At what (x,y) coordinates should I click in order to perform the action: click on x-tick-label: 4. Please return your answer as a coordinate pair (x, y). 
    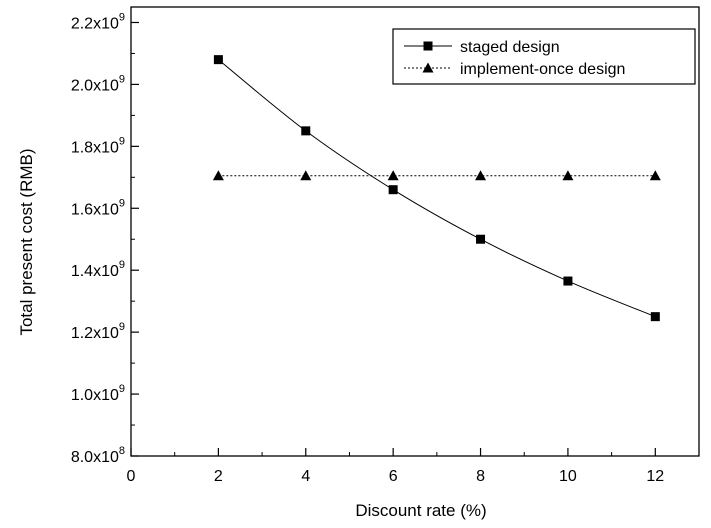
    Looking at the image, I should click on (305, 476).